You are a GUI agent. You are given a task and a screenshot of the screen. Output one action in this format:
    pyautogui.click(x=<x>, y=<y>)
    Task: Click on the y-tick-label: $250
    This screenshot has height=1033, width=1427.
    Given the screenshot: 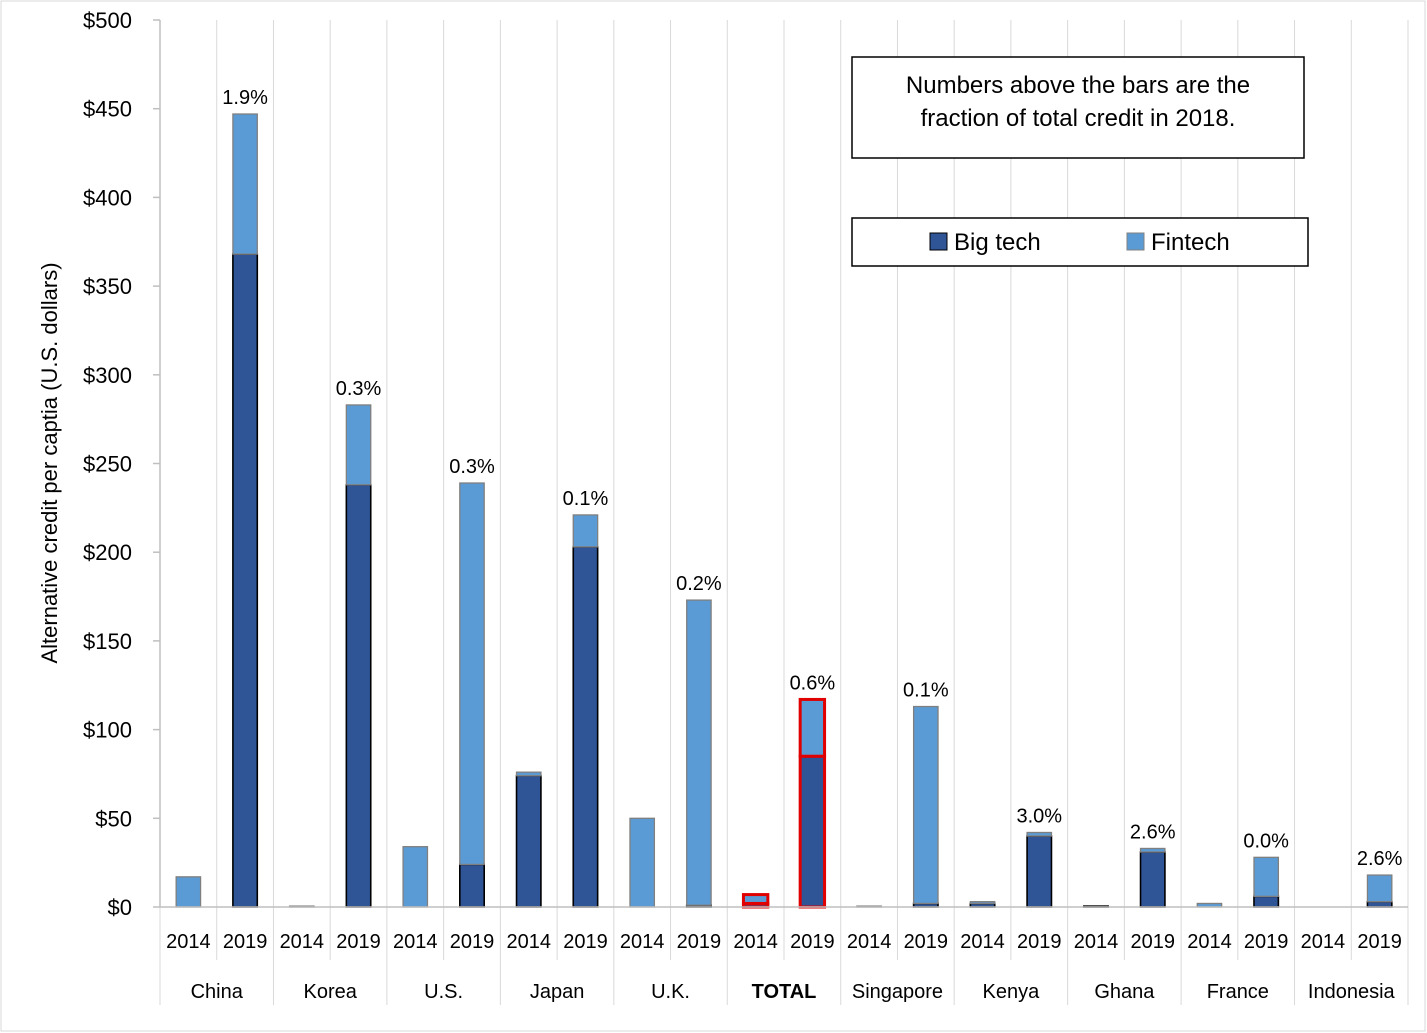 What is the action you would take?
    pyautogui.click(x=107, y=464)
    